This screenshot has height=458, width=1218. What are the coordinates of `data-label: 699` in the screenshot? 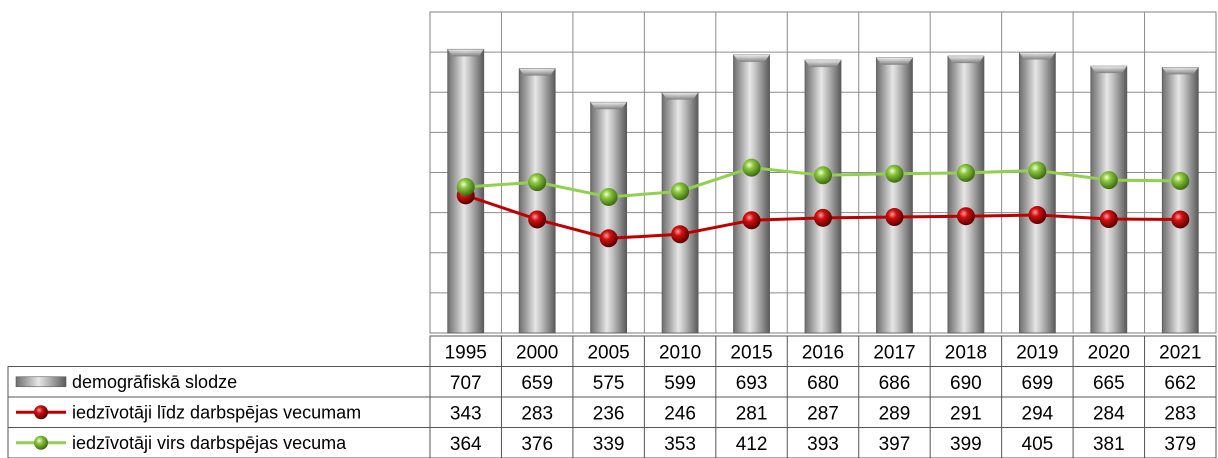 It's located at (1038, 383).